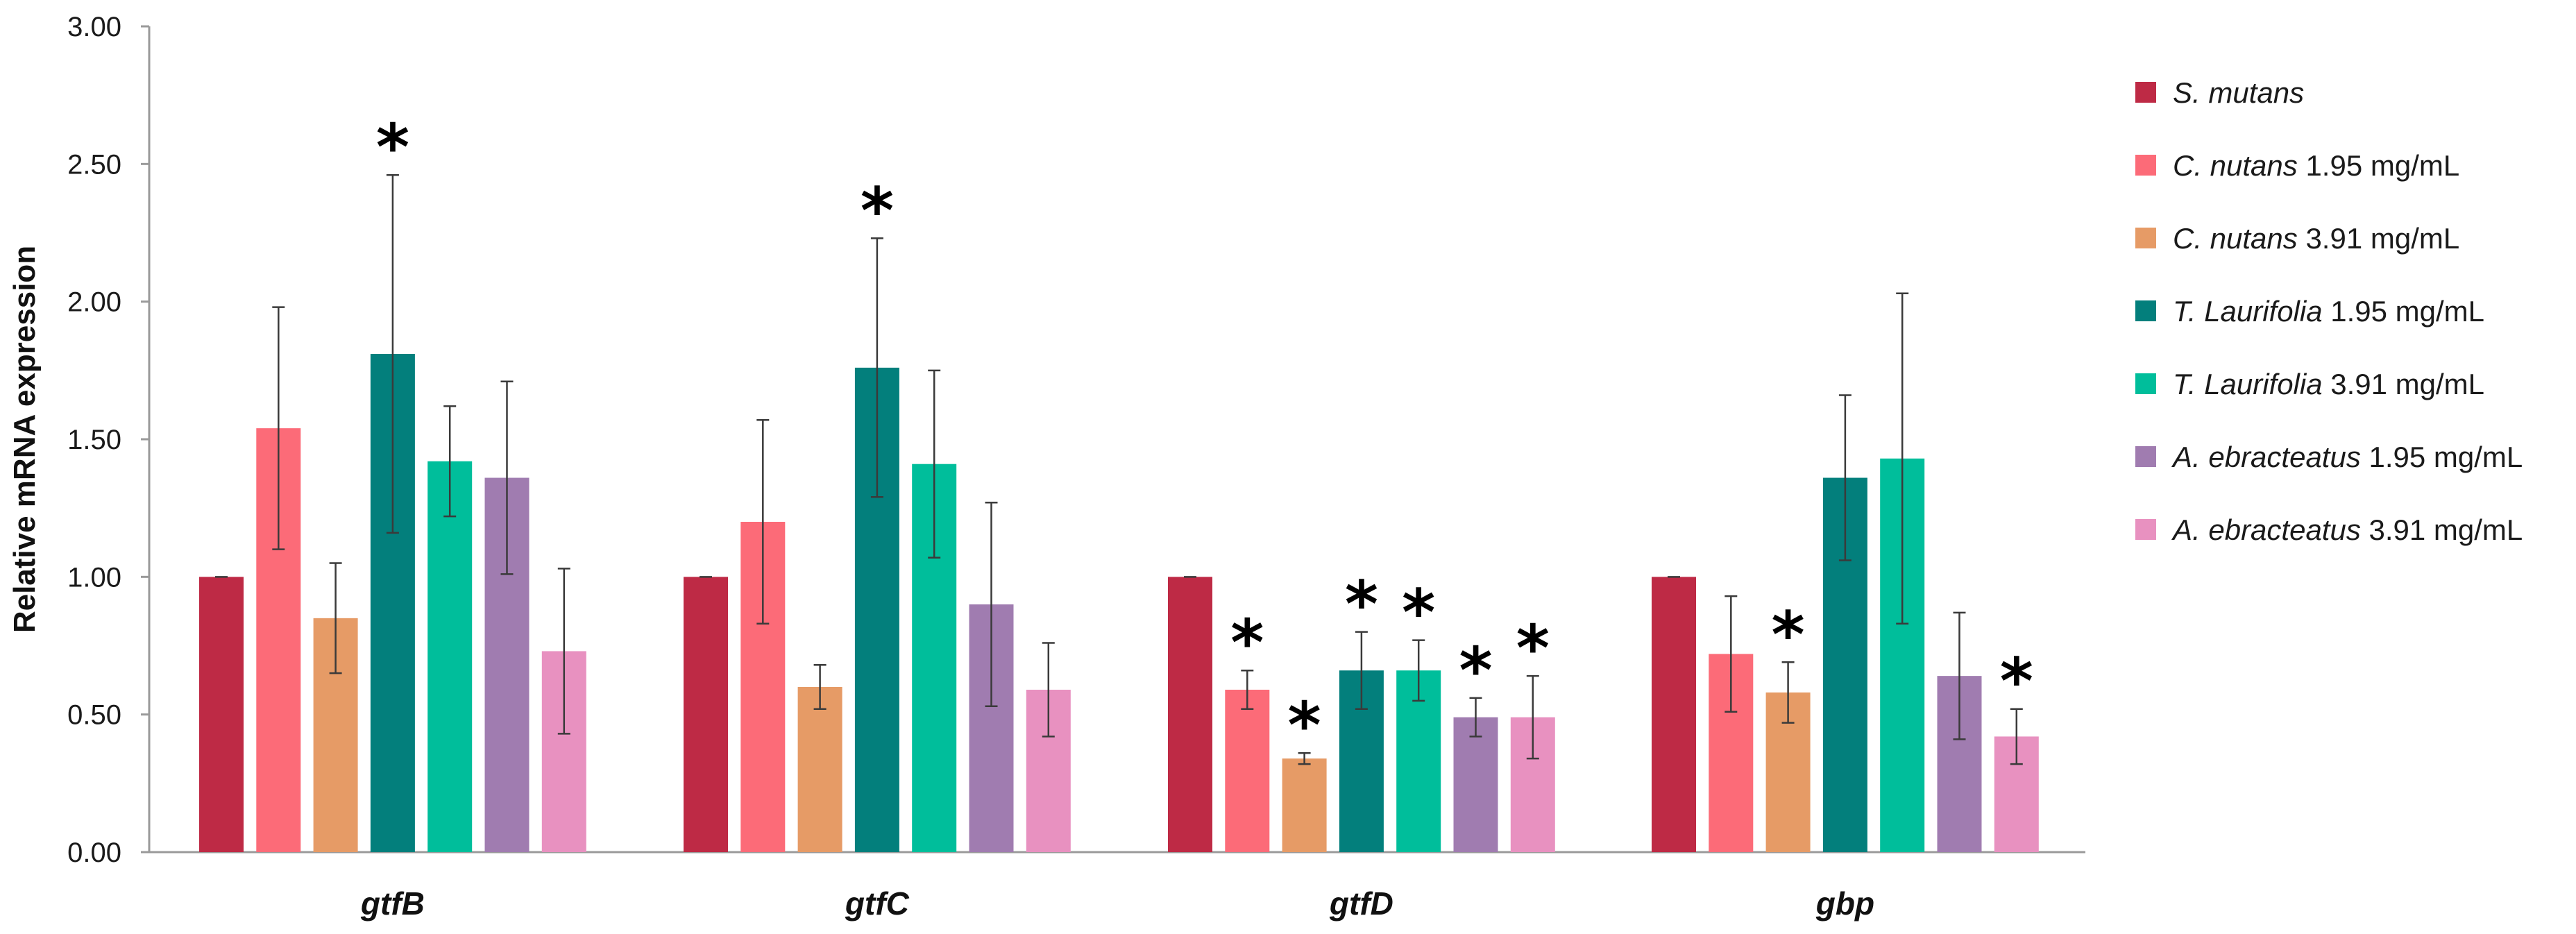 The image size is (2576, 934). I want to click on y-tick-label: 1.50, so click(94, 440).